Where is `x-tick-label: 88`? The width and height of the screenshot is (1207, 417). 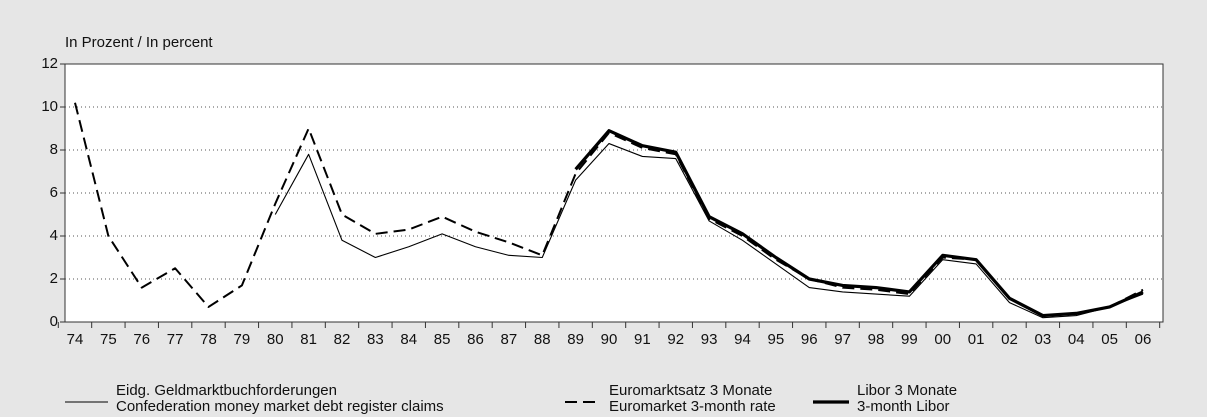 x-tick-label: 88 is located at coordinates (542, 339).